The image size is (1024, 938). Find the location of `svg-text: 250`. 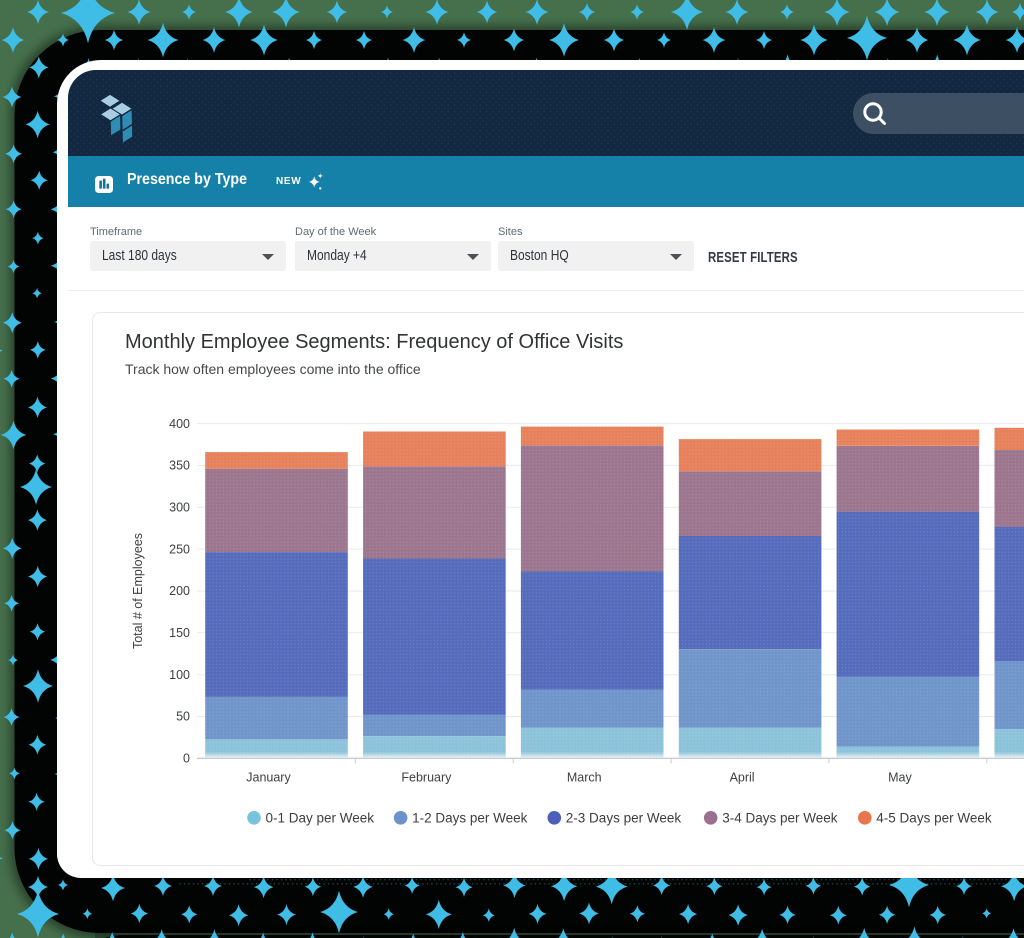

svg-text: 250 is located at coordinates (179, 549).